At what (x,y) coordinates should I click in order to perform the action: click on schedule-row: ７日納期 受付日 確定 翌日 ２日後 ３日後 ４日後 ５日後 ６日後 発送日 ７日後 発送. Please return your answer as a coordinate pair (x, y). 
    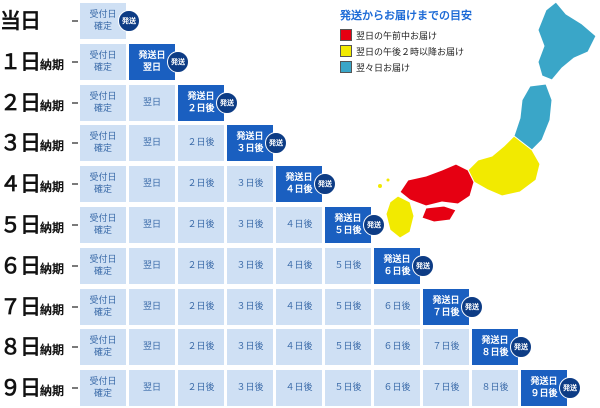
    Looking at the image, I should click on (300, 306).